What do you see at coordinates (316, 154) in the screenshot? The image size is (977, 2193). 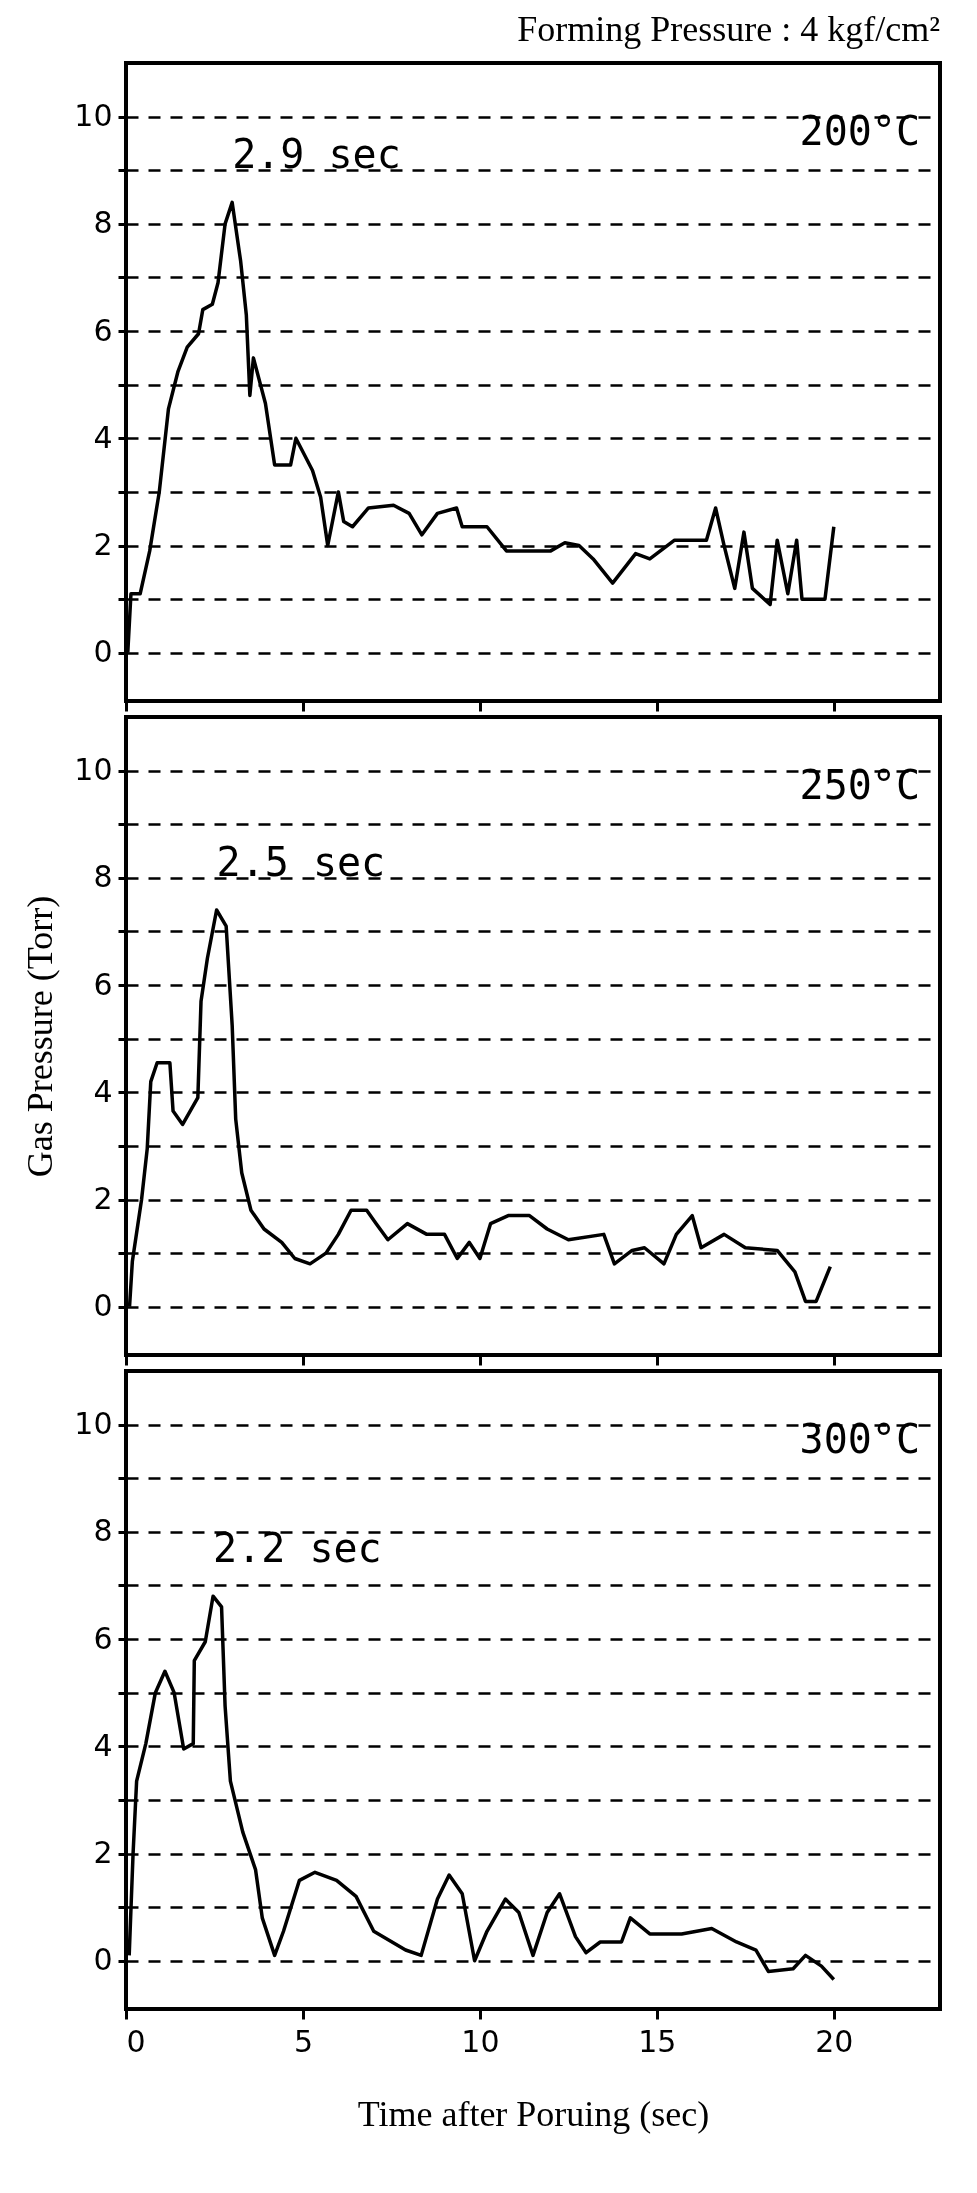 I see `annotation: 2.9 sec` at bounding box center [316, 154].